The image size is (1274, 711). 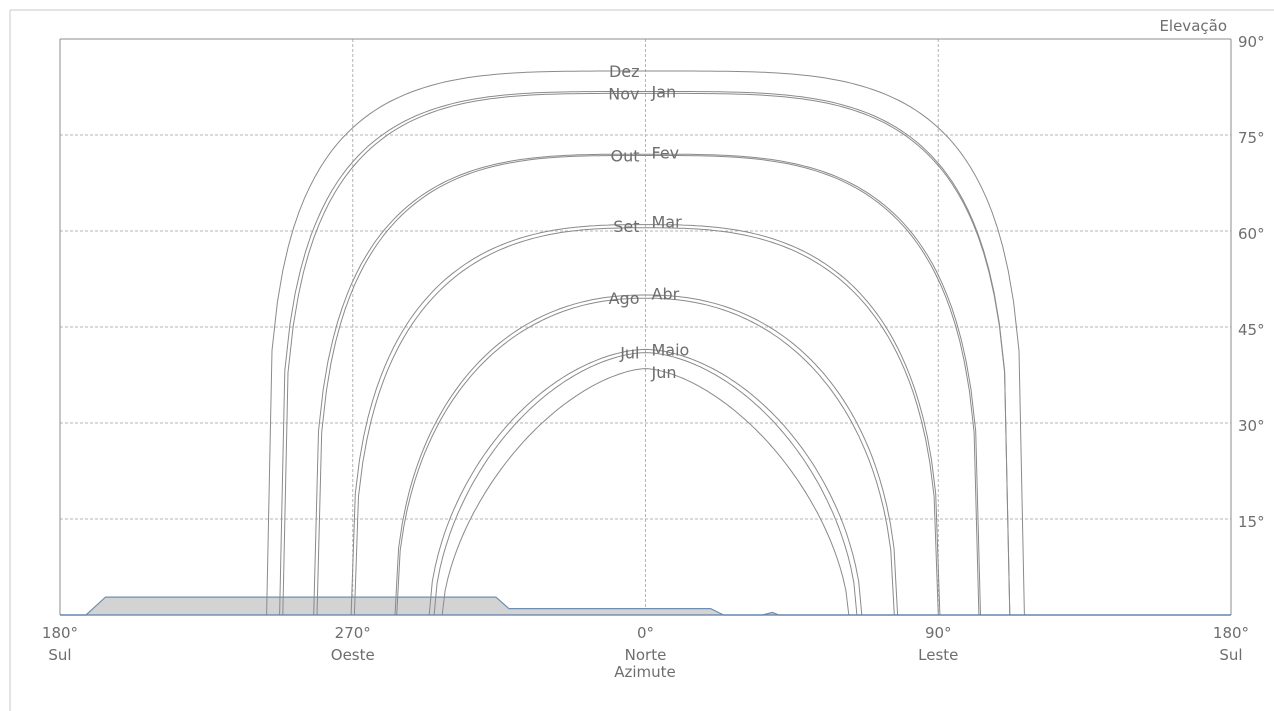 I want to click on x-tick-direction: Norte, so click(x=646, y=655).